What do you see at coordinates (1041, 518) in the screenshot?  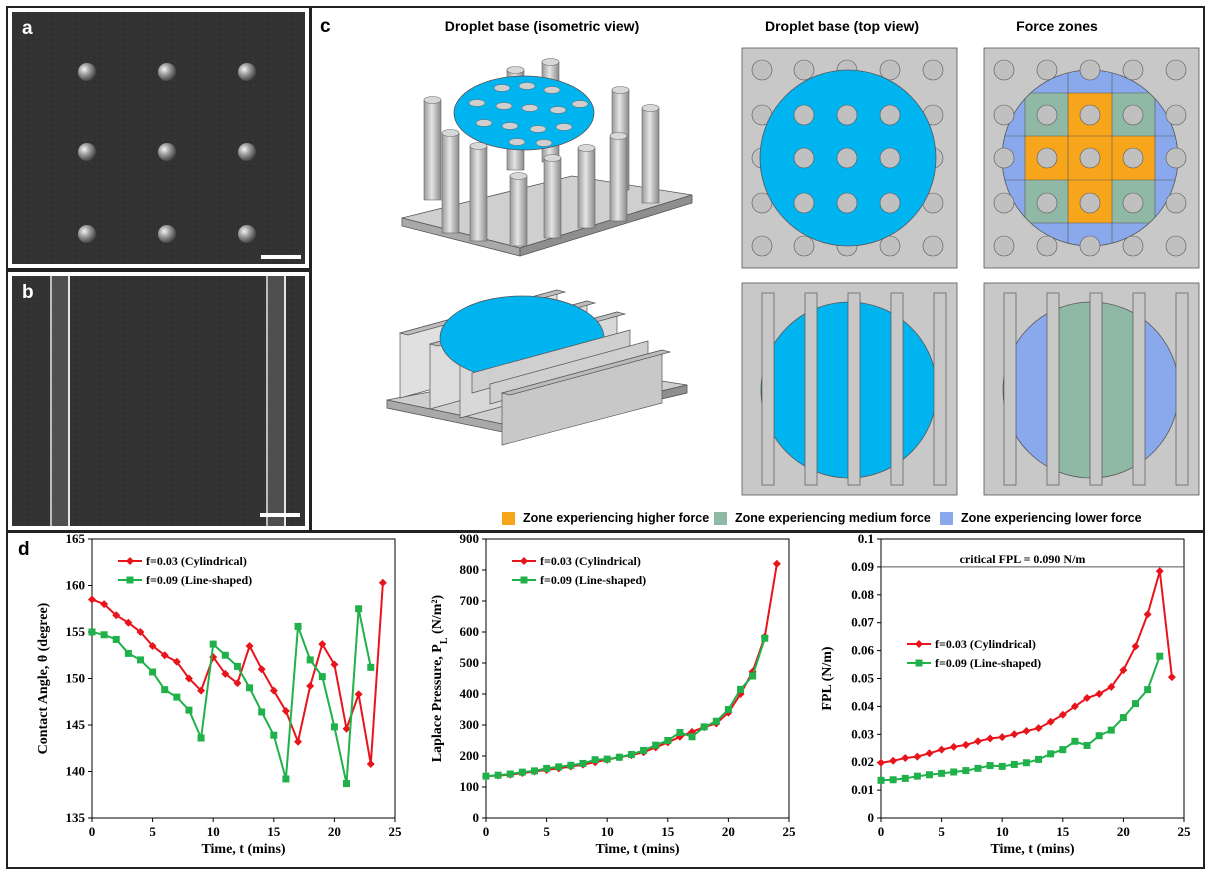 I see `legend-lower-force: Zone experiencing lower force` at bounding box center [1041, 518].